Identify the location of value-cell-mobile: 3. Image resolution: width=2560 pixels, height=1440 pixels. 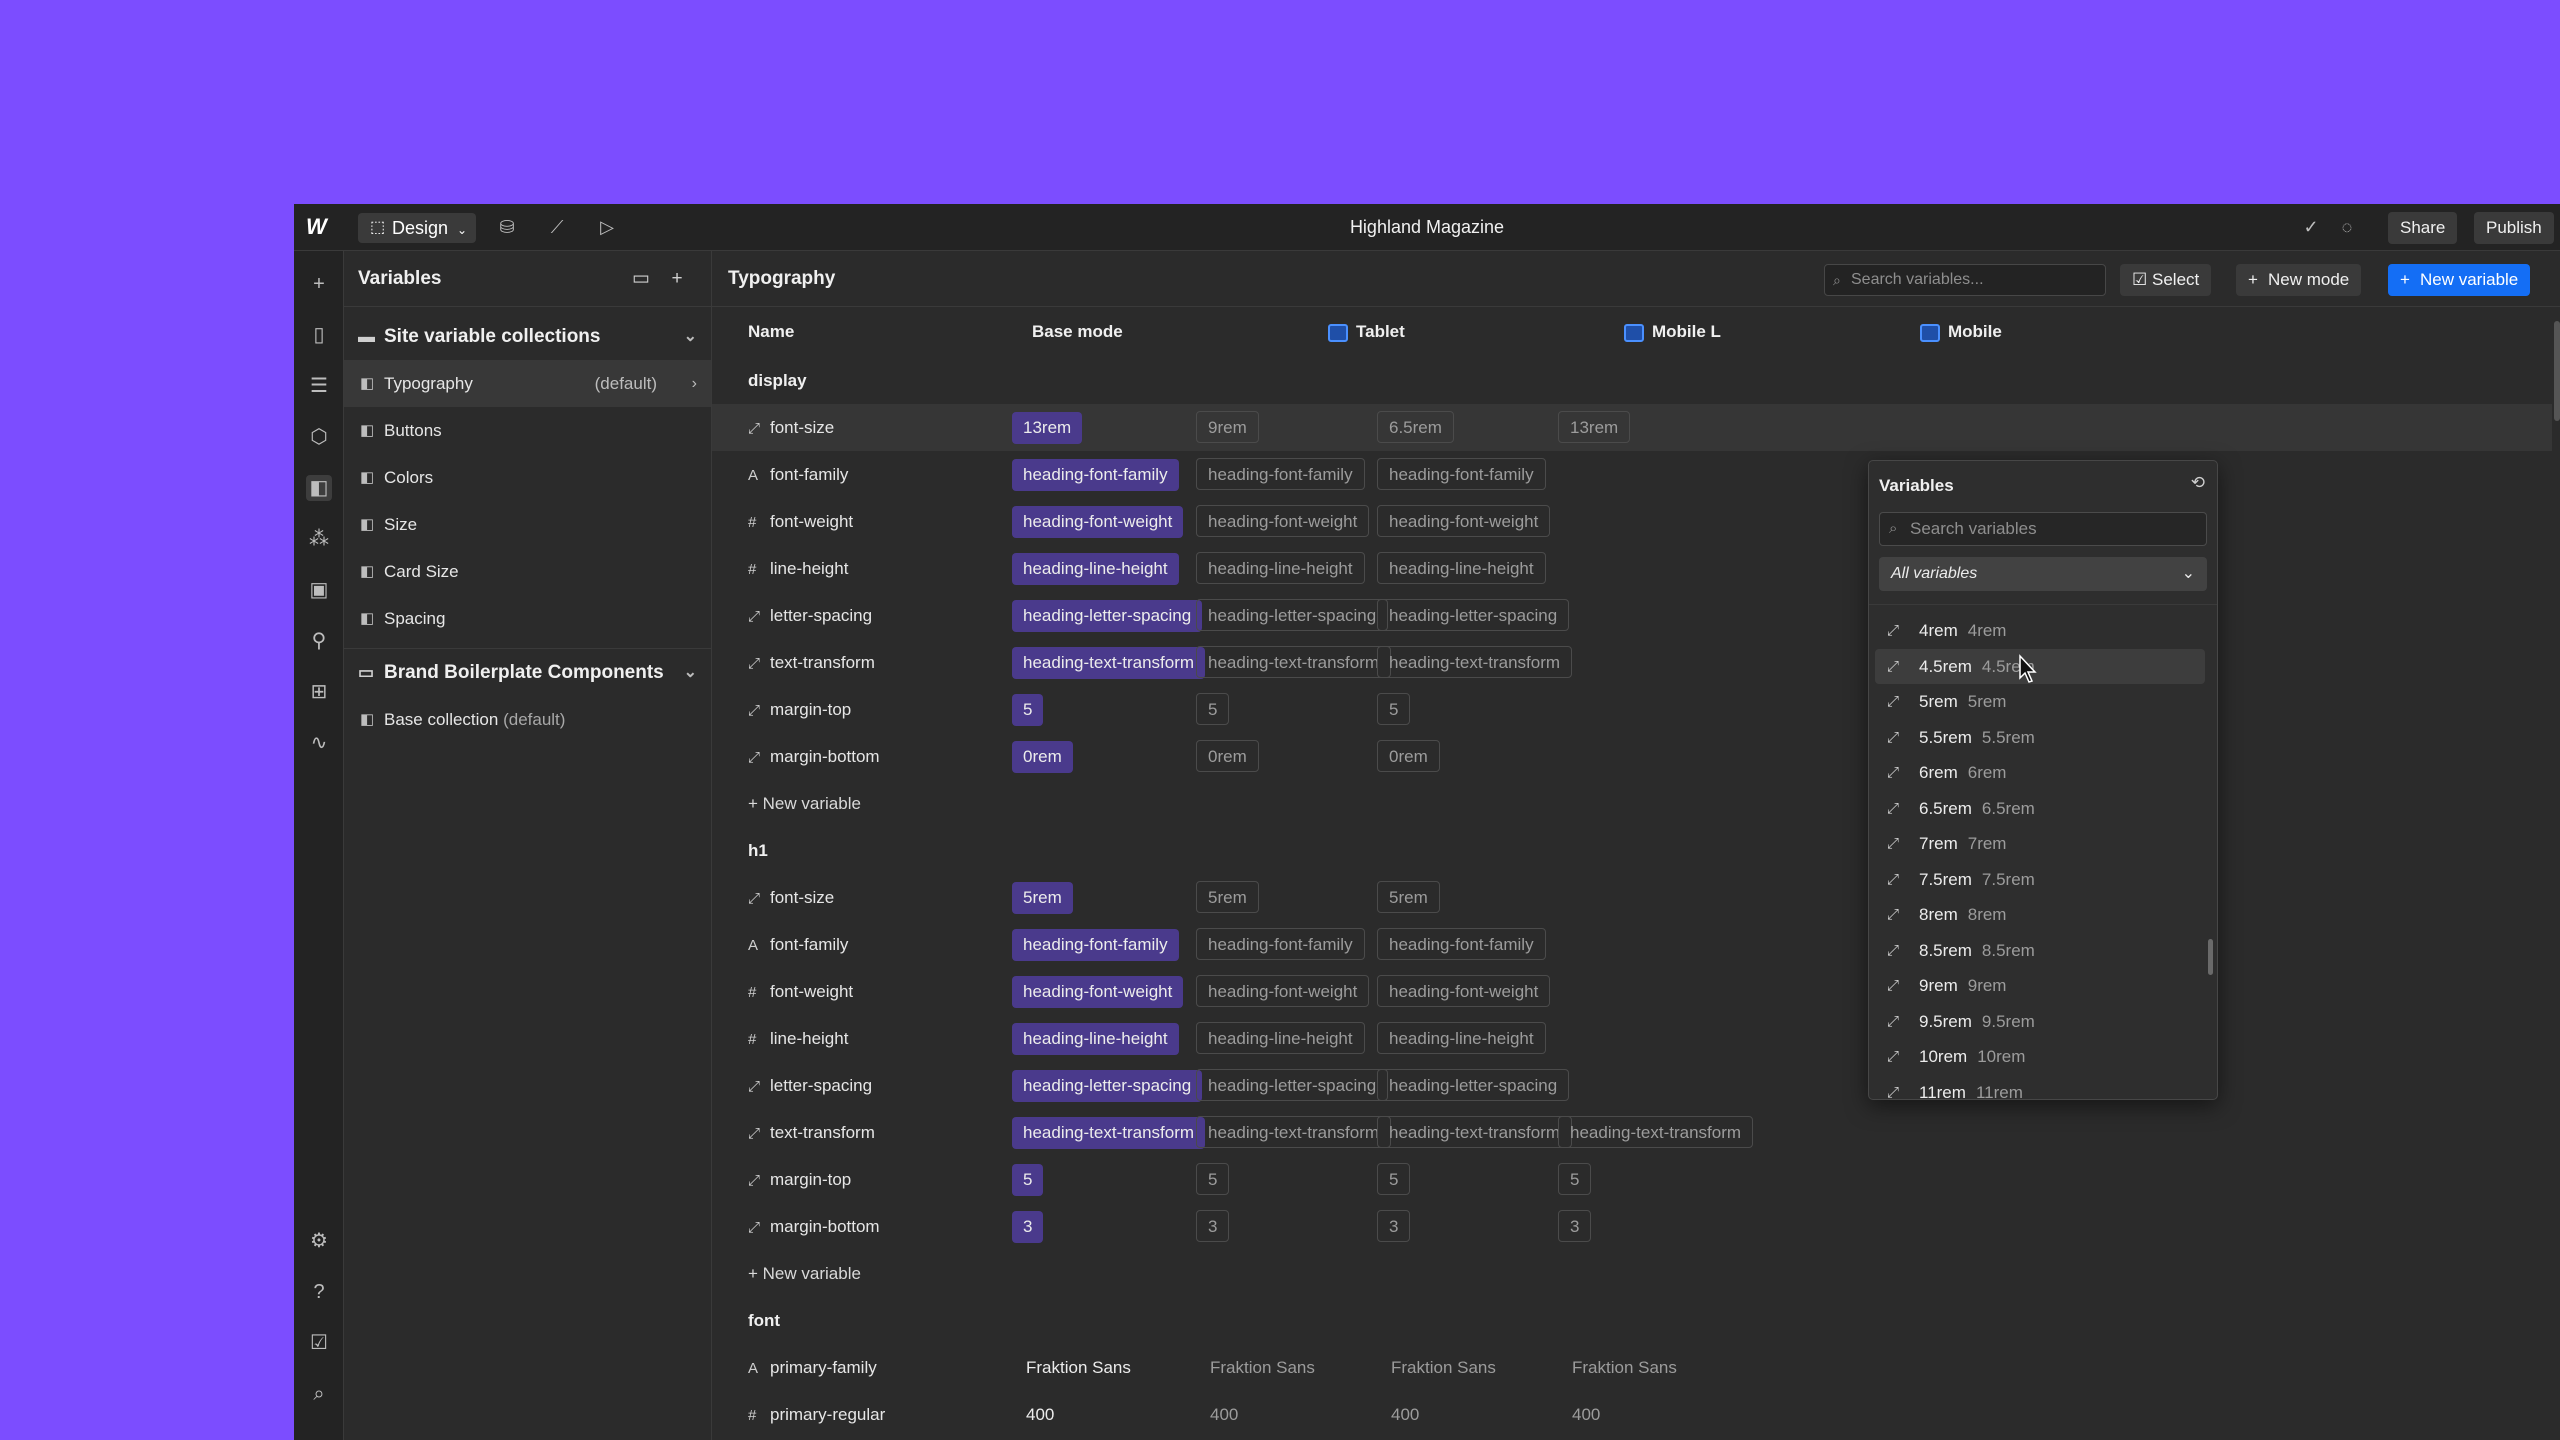
(1575, 1226).